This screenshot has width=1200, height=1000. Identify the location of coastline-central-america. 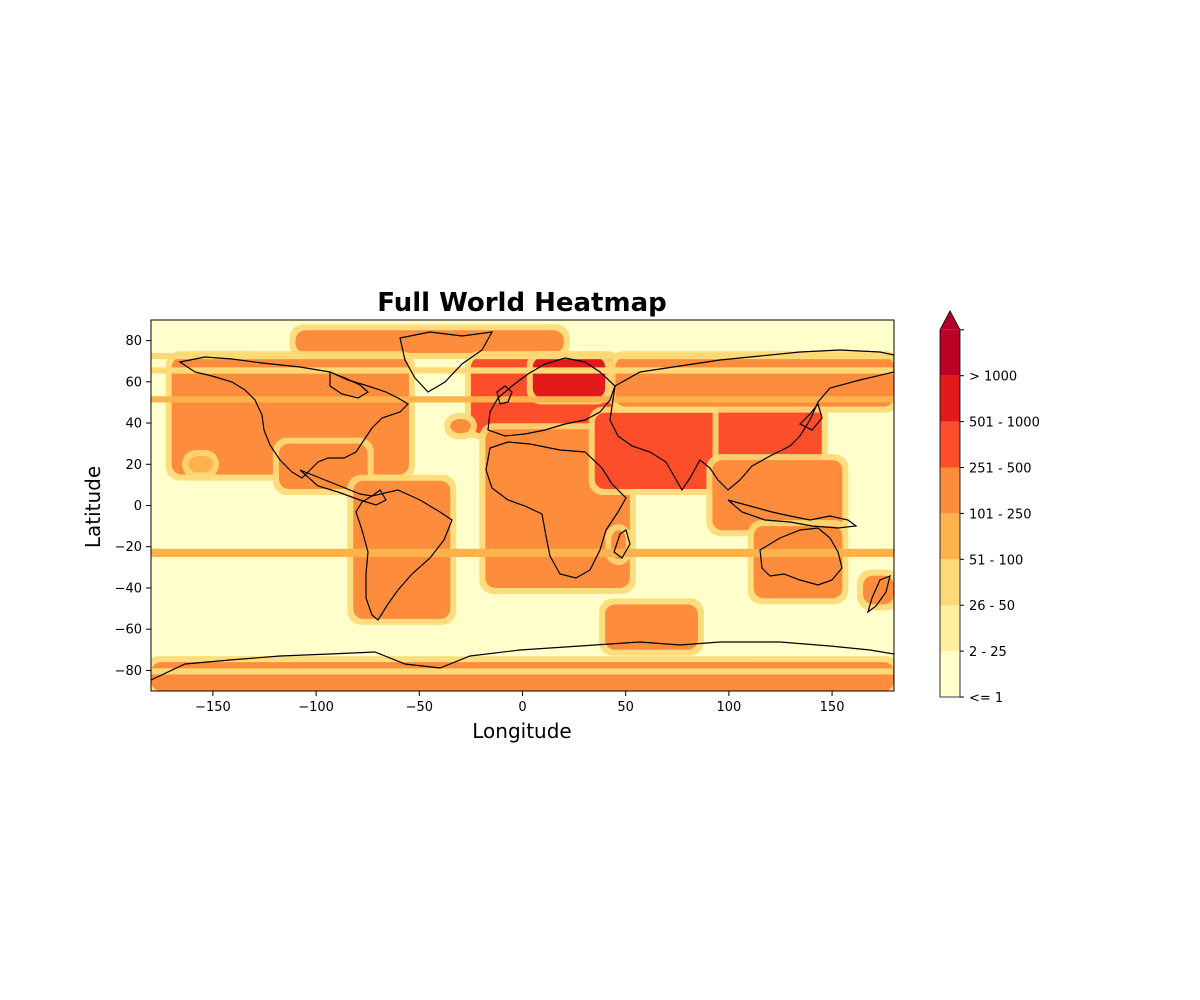
(343, 487).